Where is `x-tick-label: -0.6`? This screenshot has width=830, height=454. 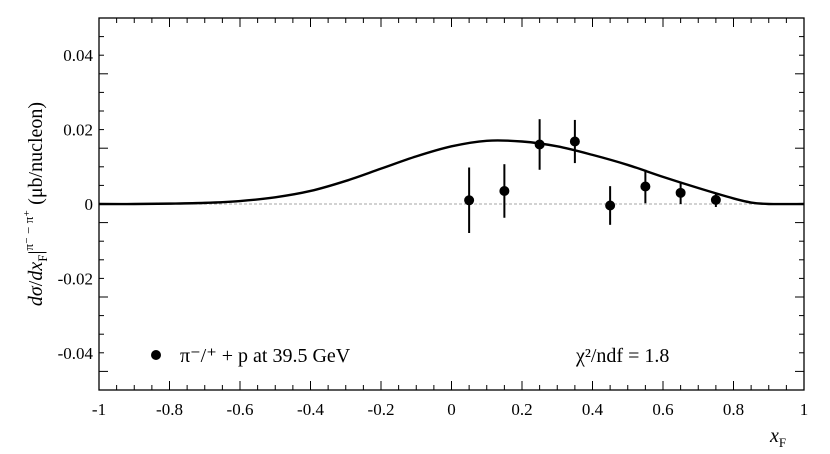 x-tick-label: -0.6 is located at coordinates (240, 409).